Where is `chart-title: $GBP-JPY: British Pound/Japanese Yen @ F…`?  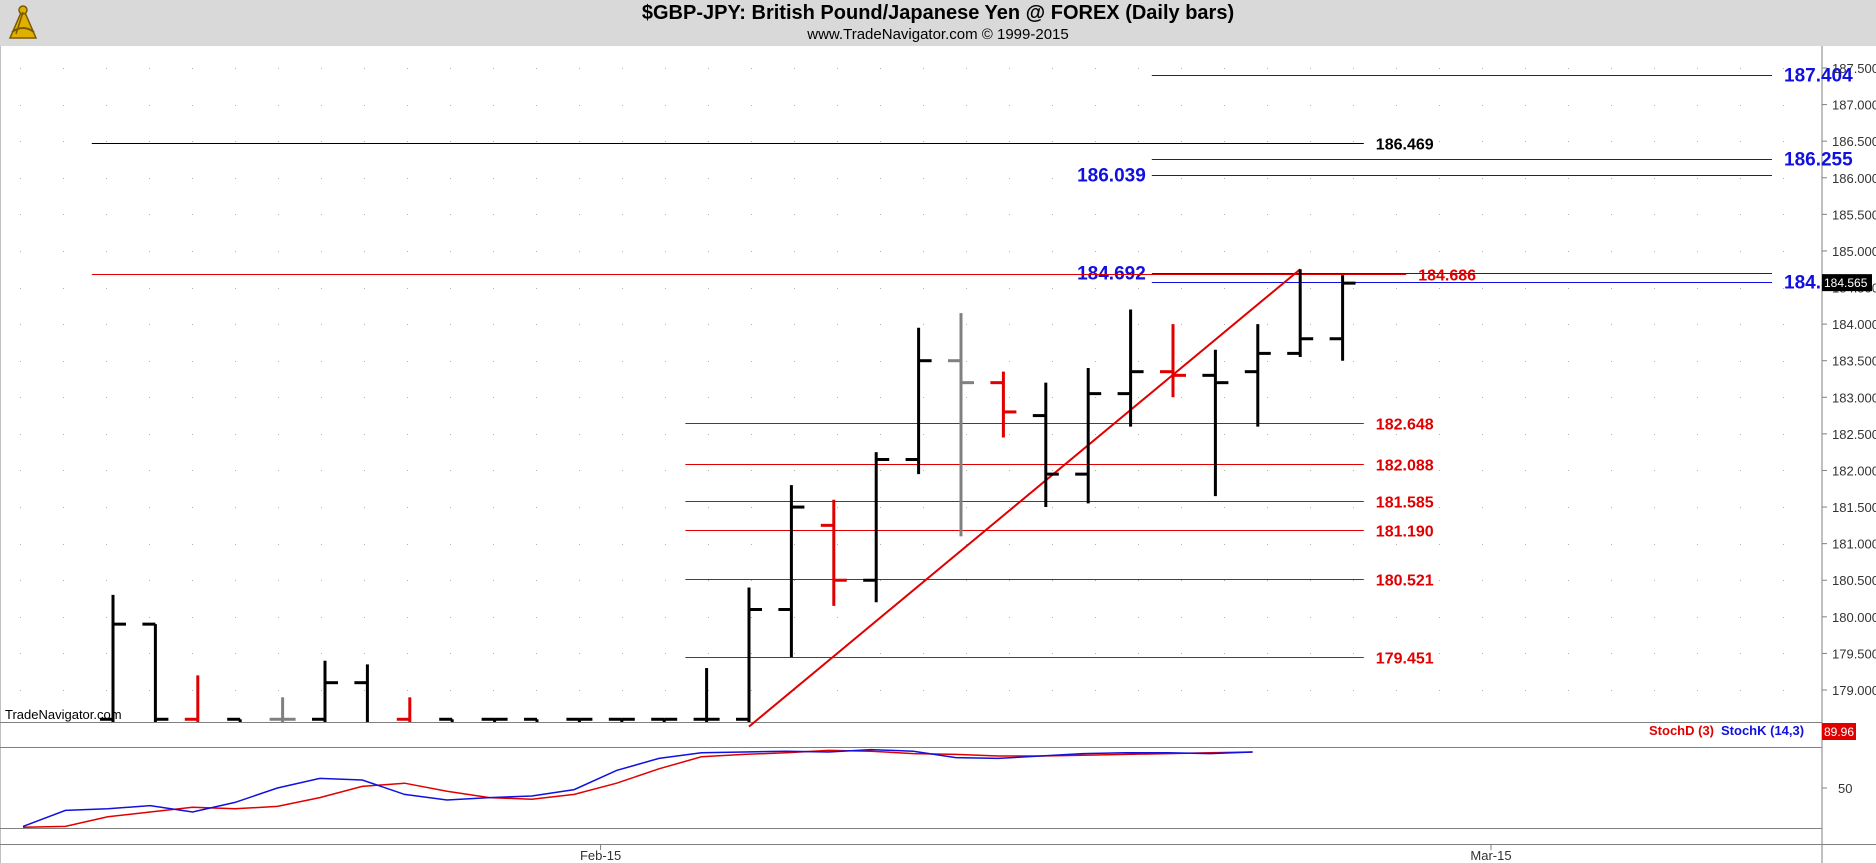 chart-title: $GBP-JPY: British Pound/Japanese Yen @ F… is located at coordinates (938, 13).